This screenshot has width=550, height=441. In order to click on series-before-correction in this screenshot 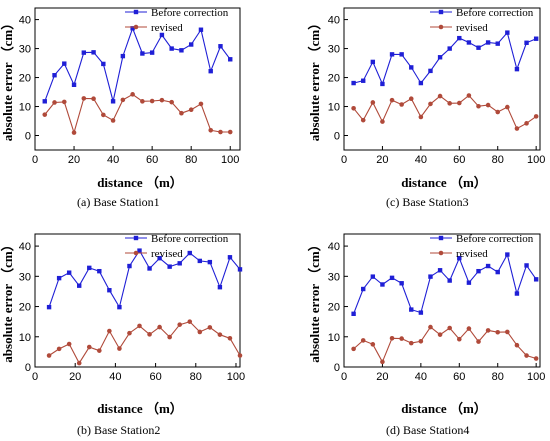, I will do `click(445, 58)`.